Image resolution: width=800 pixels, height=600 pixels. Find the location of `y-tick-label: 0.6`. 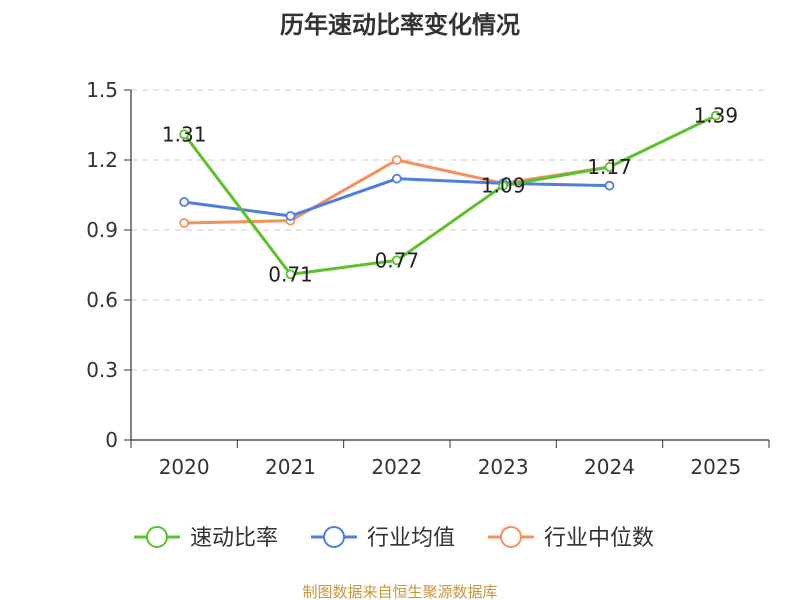

y-tick-label: 0.6 is located at coordinates (102, 300).